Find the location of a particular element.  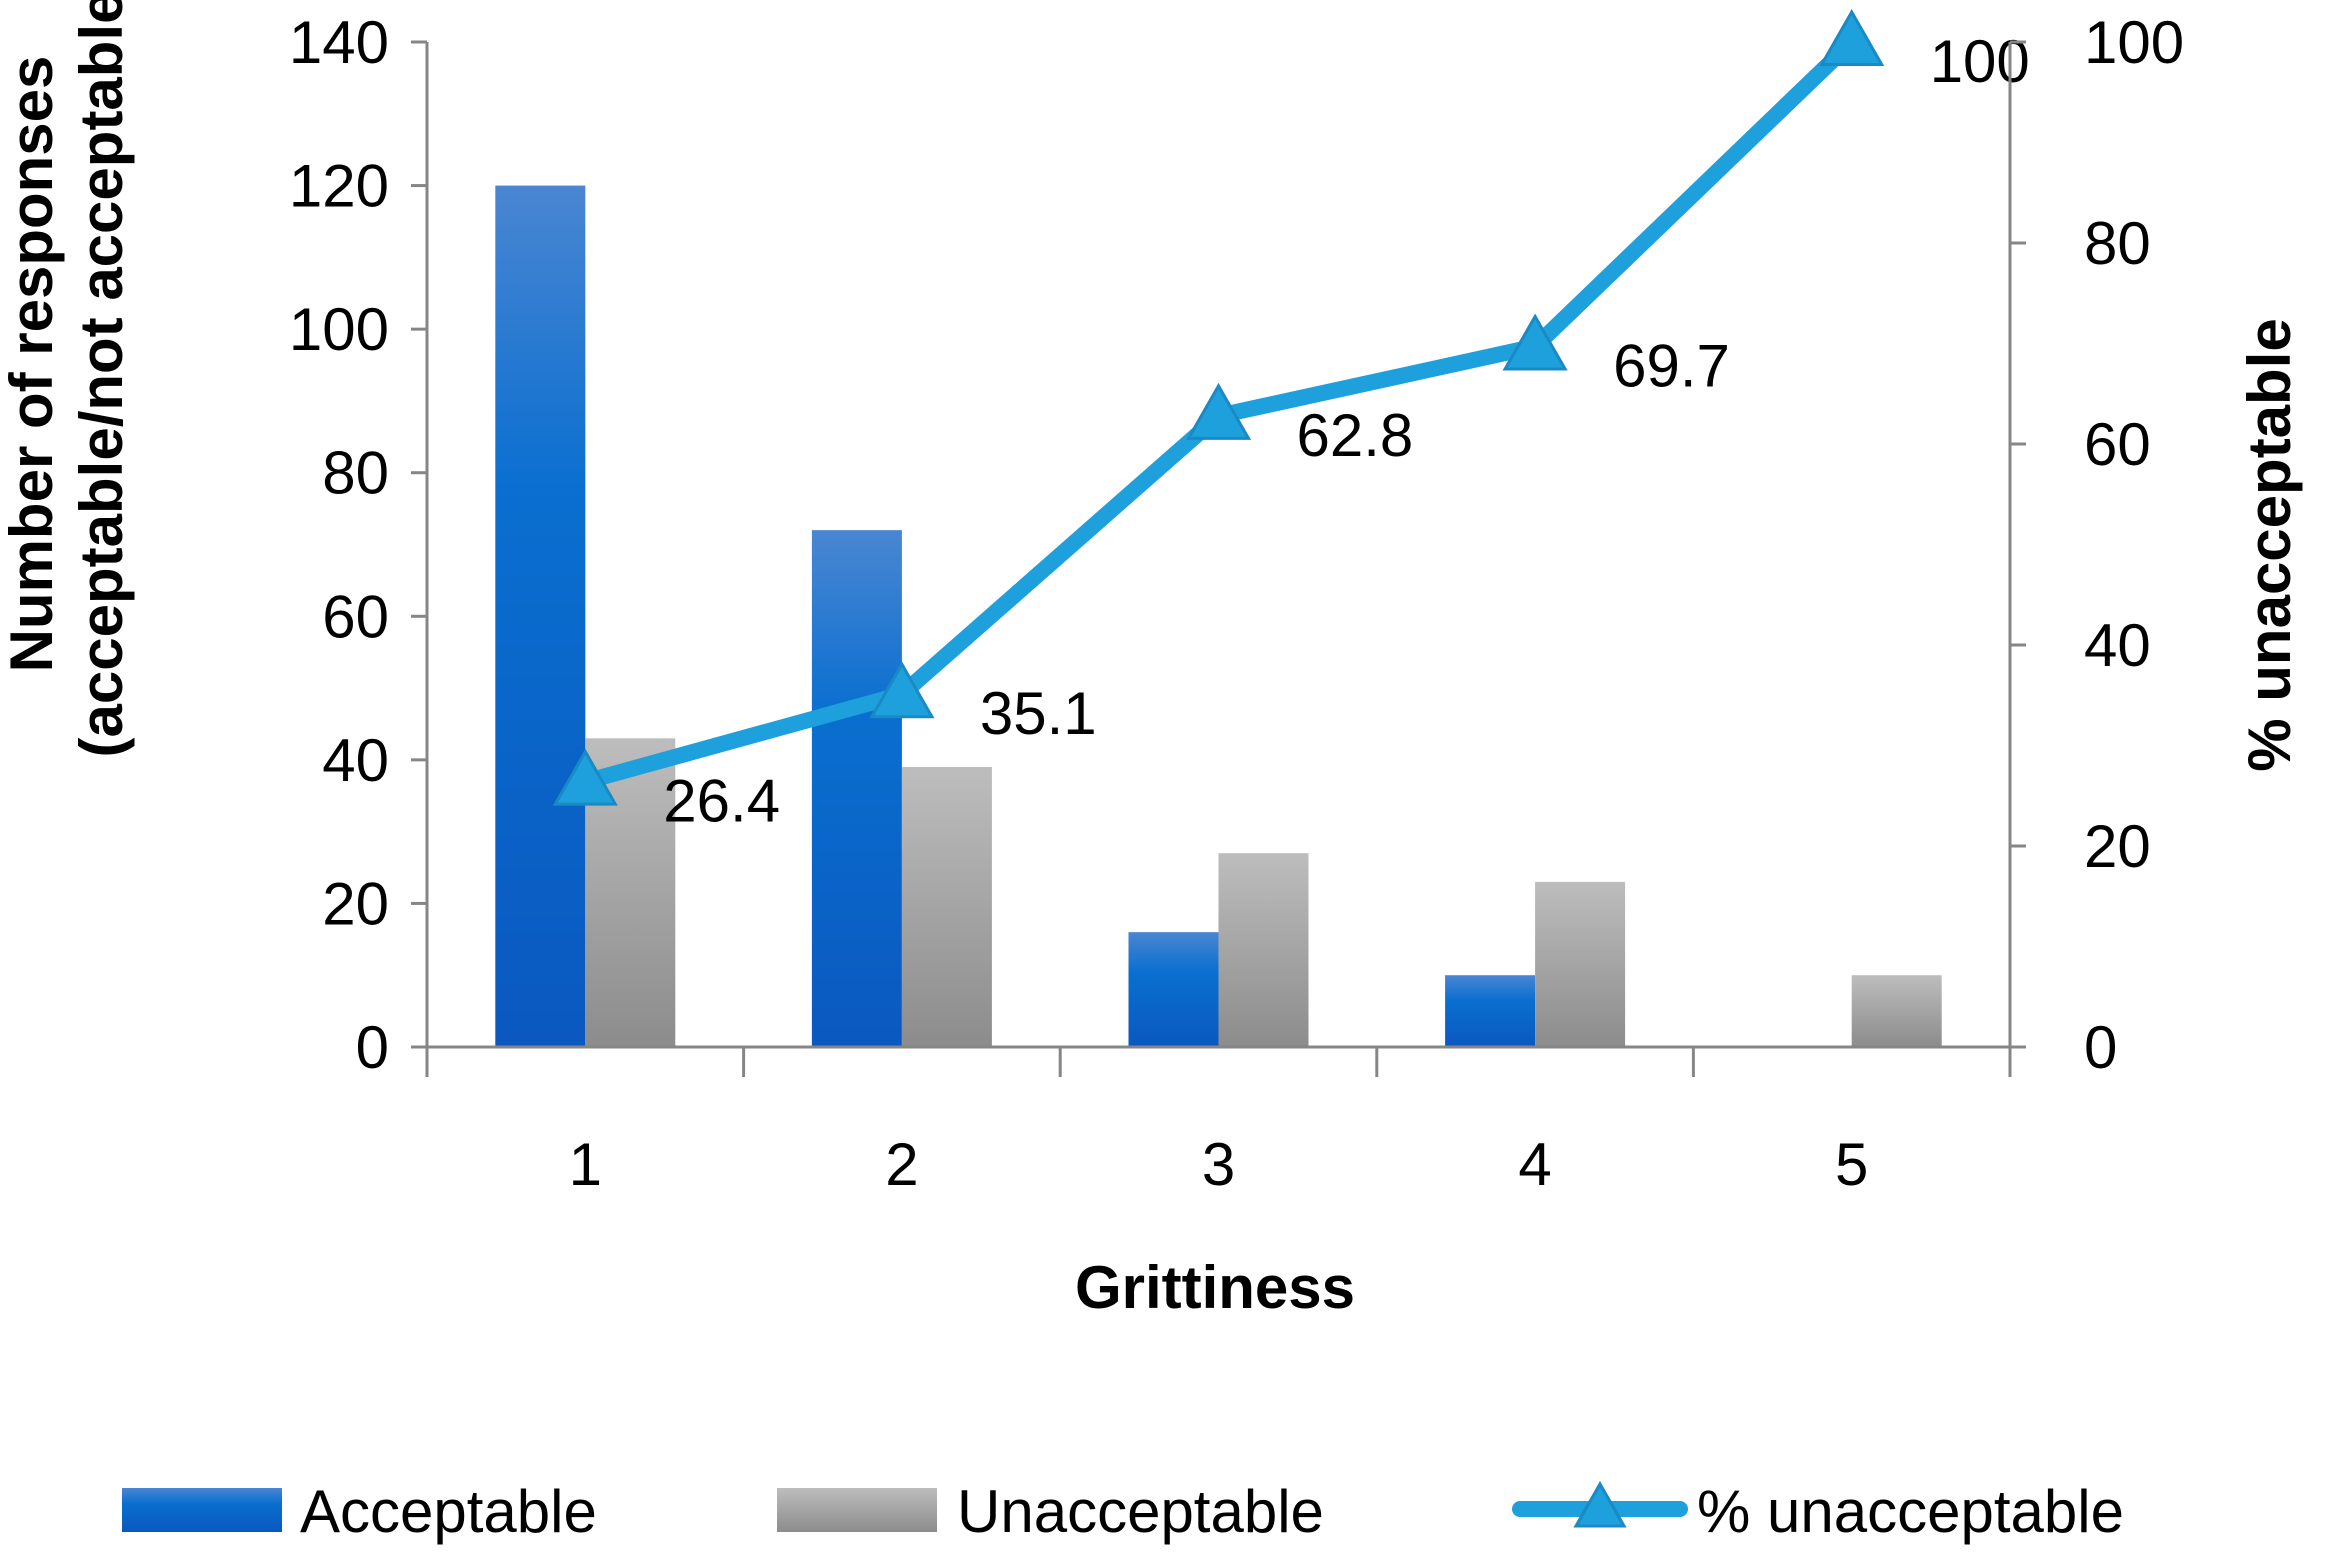

legend: Acceptable Unacceptable % unacceptable is located at coordinates (1123, 1511).